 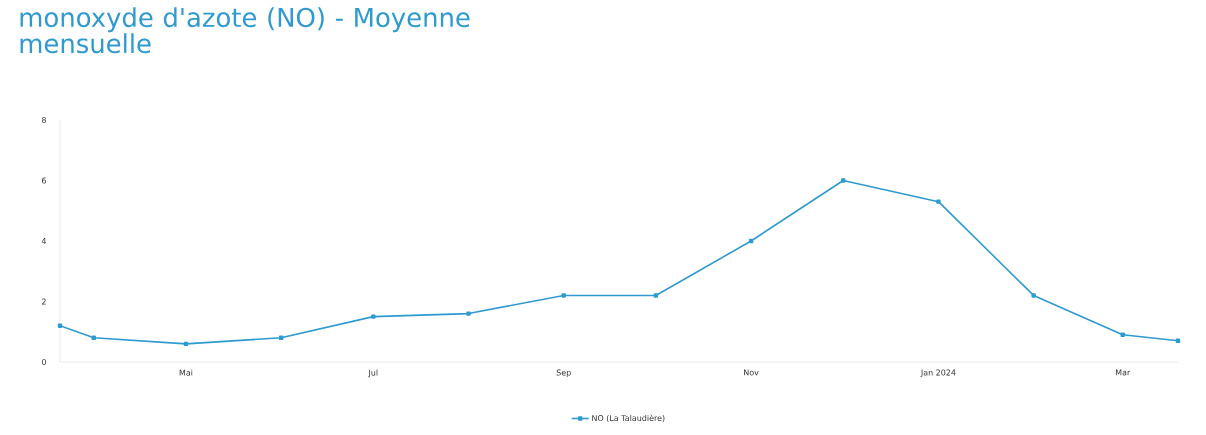 What do you see at coordinates (245, 30) in the screenshot?
I see `chart-title: monoxyde d'azote (NO) - Moyenne mensuelle` at bounding box center [245, 30].